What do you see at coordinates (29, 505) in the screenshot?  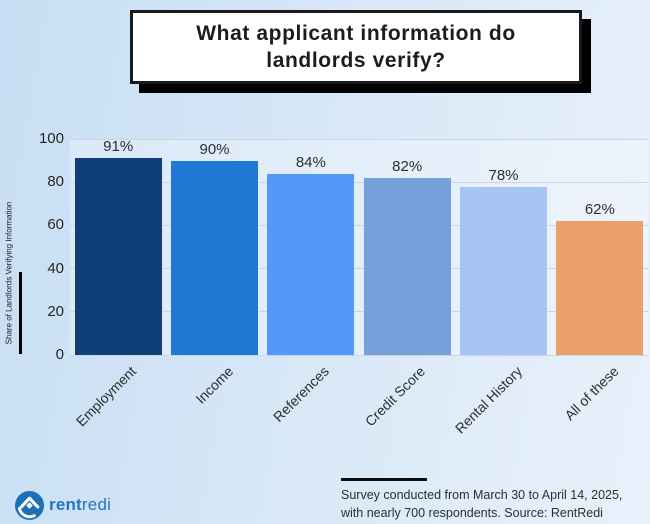 I see `rentredi-logo-icon` at bounding box center [29, 505].